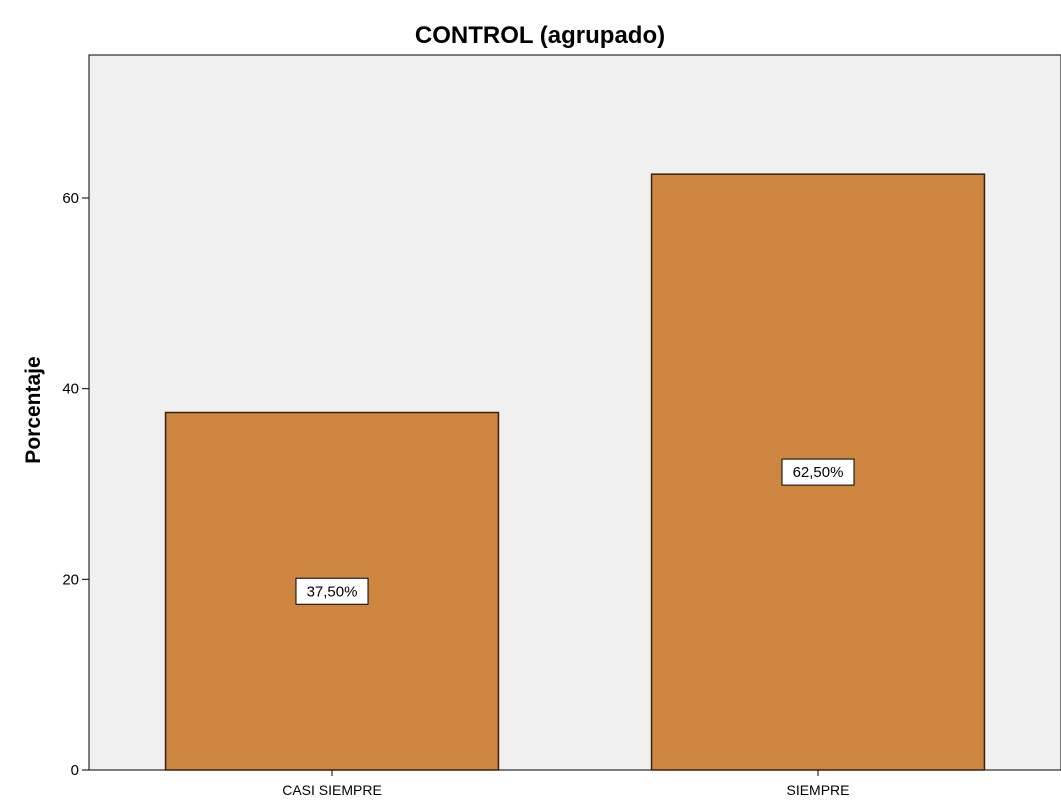 Image resolution: width=1061 pixels, height=803 pixels. What do you see at coordinates (540, 35) in the screenshot?
I see `chart-title: CONTROL (agrupado)` at bounding box center [540, 35].